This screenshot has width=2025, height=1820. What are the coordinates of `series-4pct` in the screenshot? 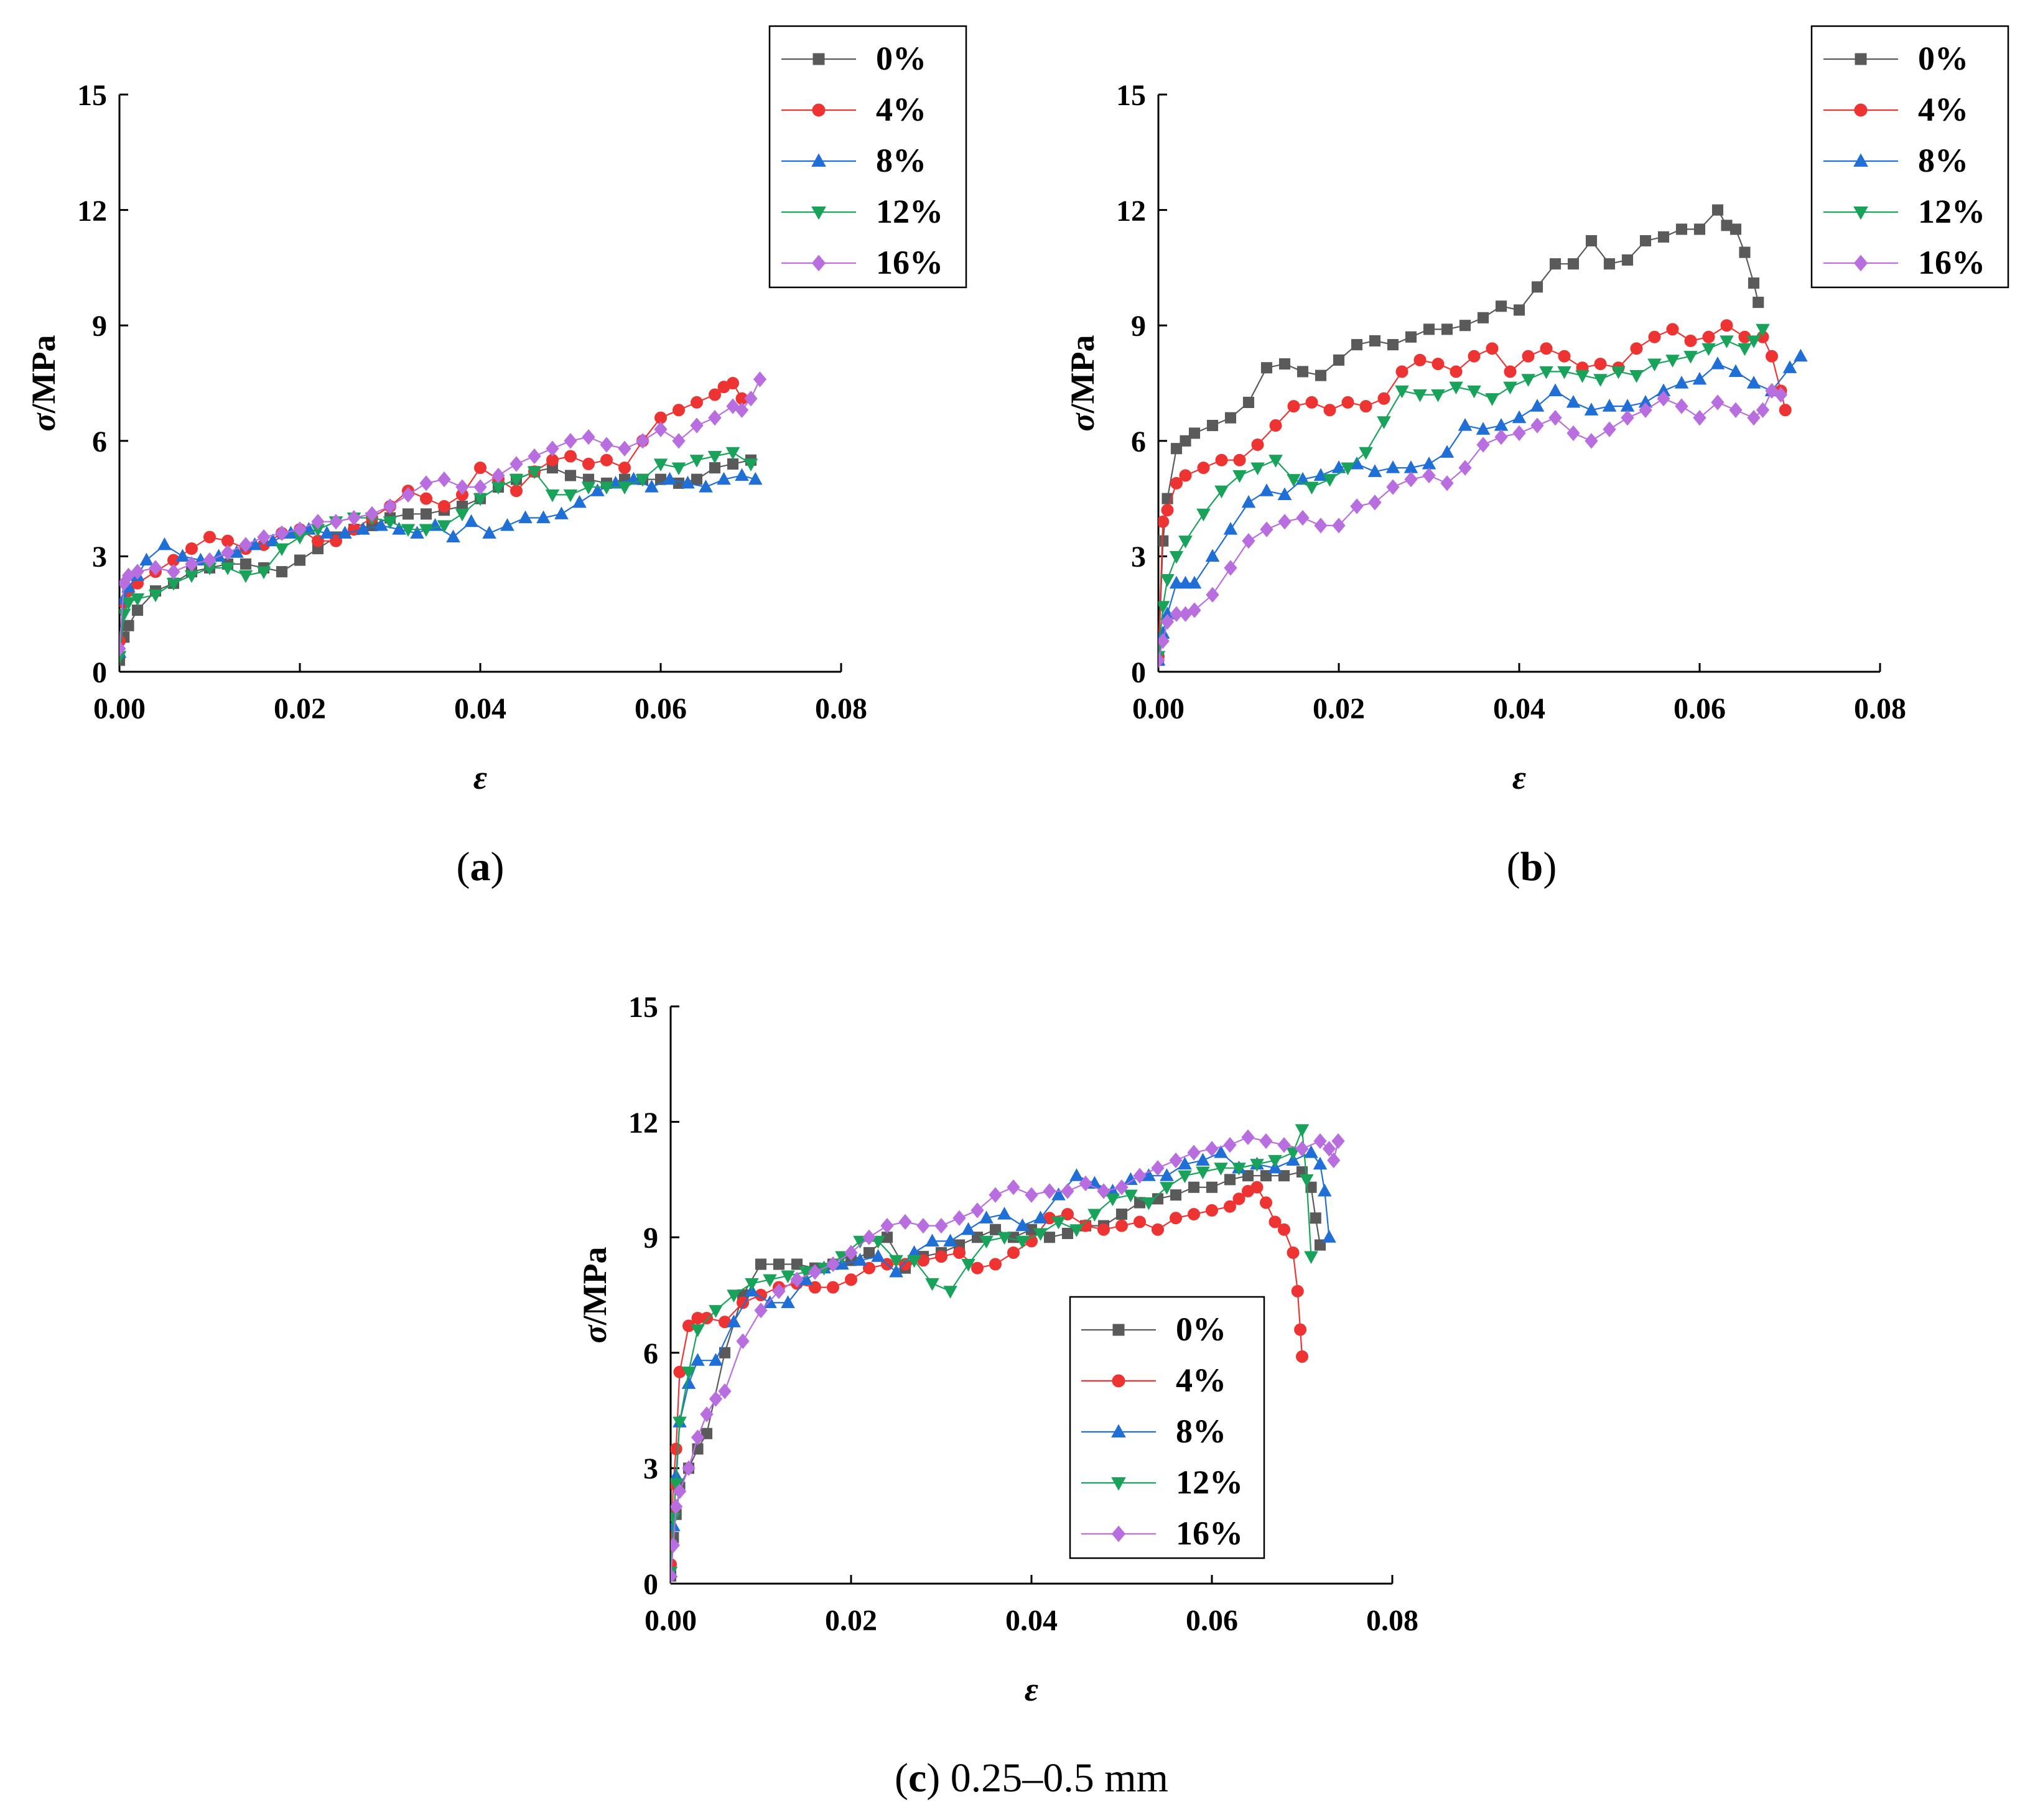 It's located at (989, 1376).